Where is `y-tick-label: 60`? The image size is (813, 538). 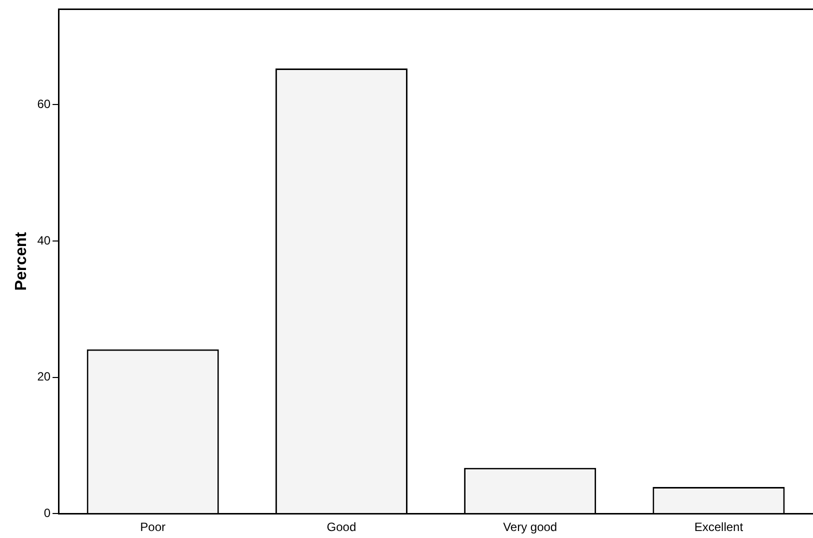 y-tick-label: 60 is located at coordinates (44, 103).